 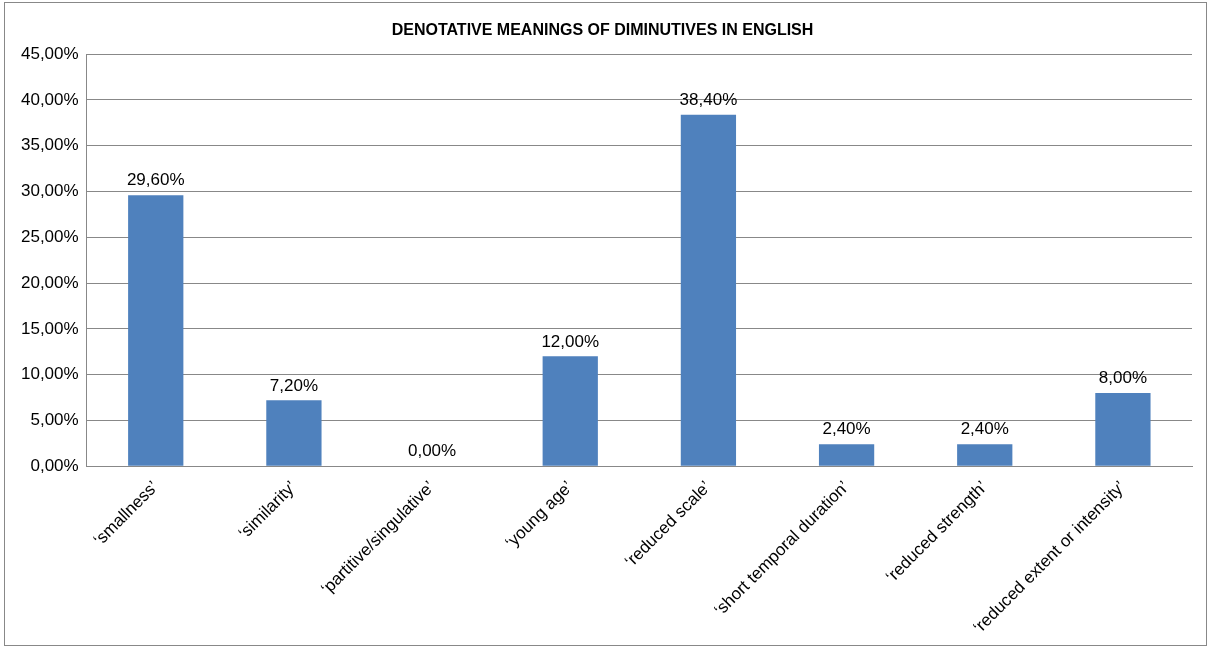 What do you see at coordinates (1123, 378) in the screenshot?
I see `data-label: 8,00%` at bounding box center [1123, 378].